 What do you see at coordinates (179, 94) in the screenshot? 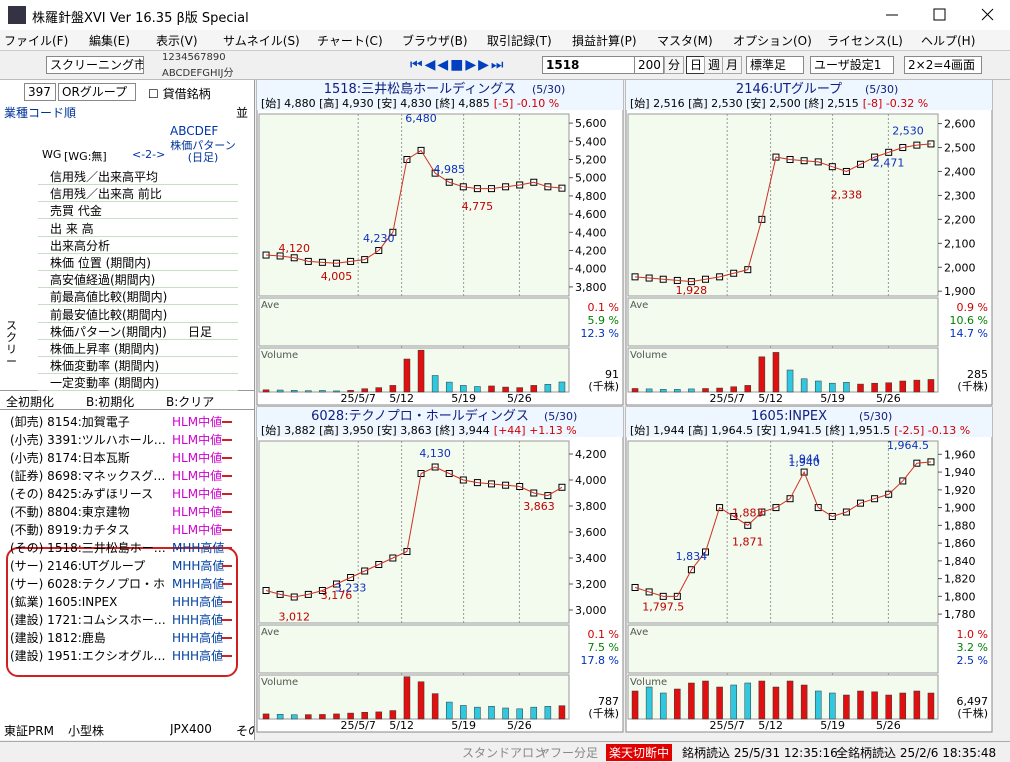
I see `margin-checkbox: ☐ 貸借銘柄` at bounding box center [179, 94].